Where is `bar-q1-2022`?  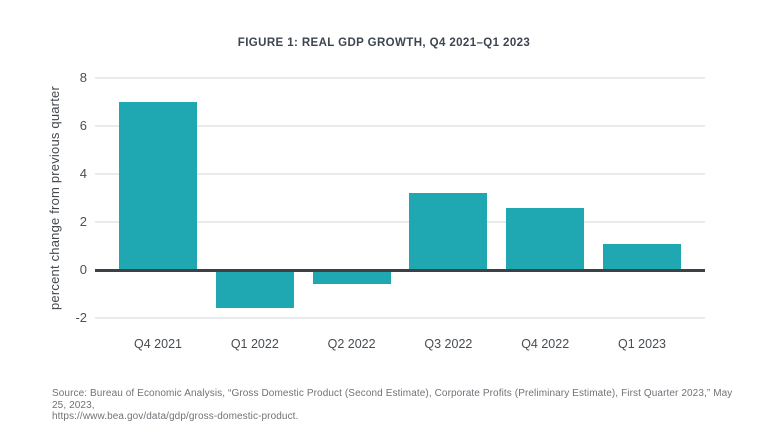 bar-q1-2022 is located at coordinates (254, 289).